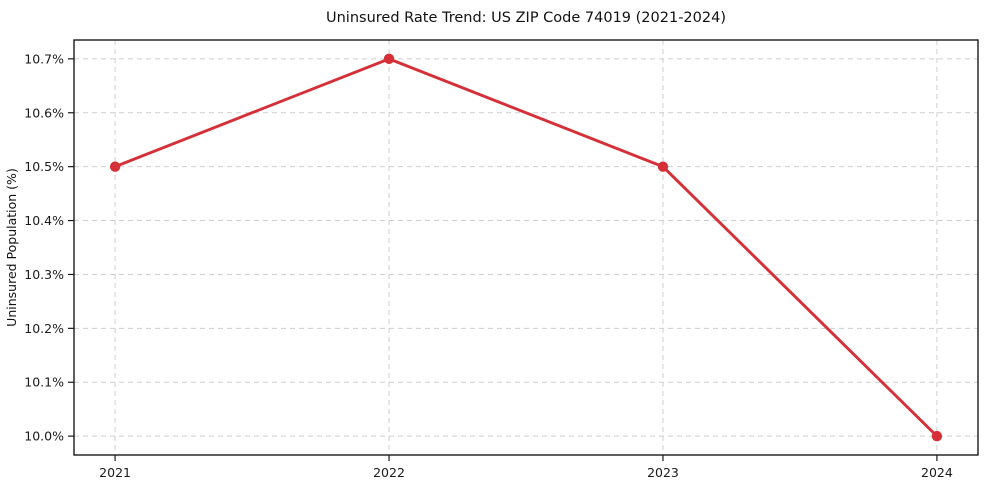  I want to click on y-tick-label: 10.0%, so click(44, 436).